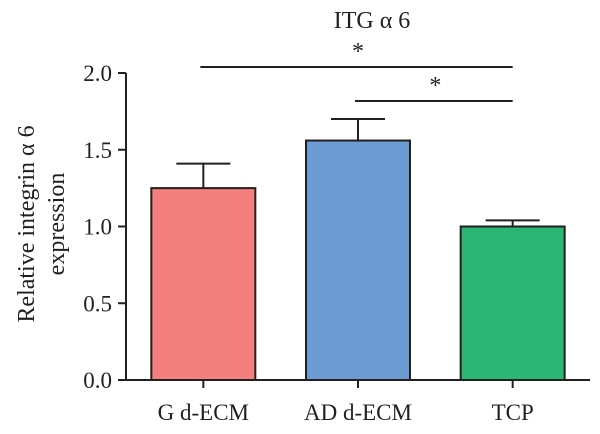 The image size is (600, 434). I want to click on significance-brackets: **, so click(356, 70).